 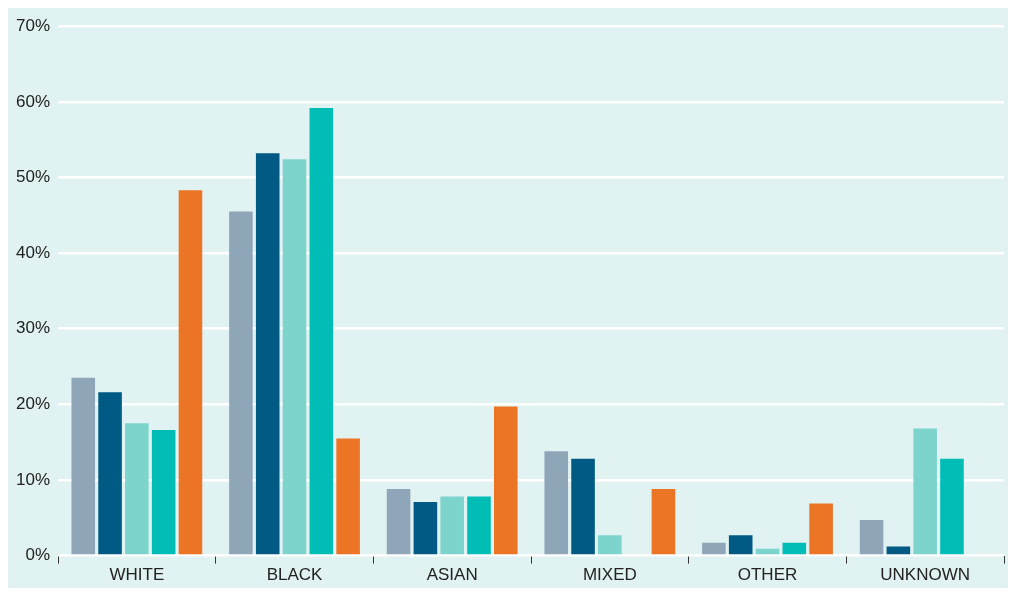 I want to click on x-tick-label: UNKNOWN, so click(x=925, y=575).